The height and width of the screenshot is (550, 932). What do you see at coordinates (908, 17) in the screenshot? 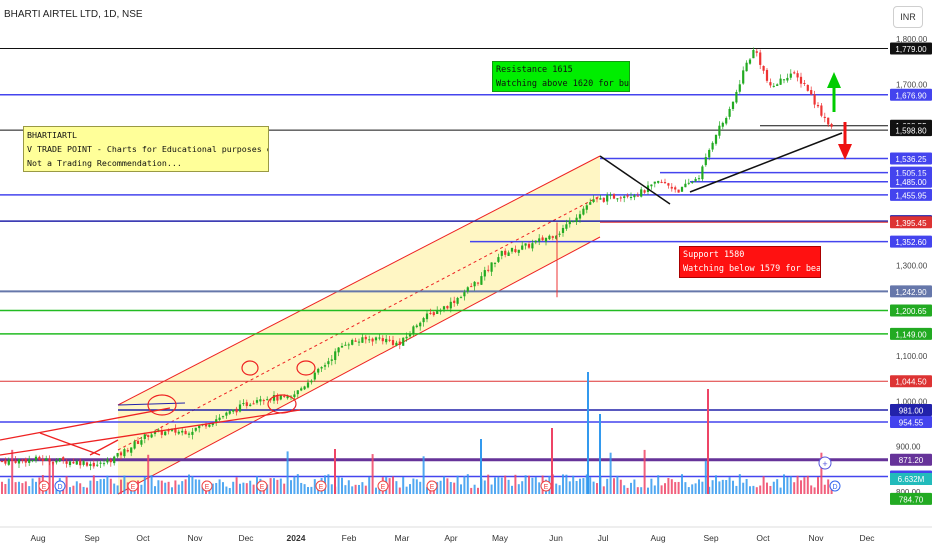
I see `currency-button: INR` at bounding box center [908, 17].